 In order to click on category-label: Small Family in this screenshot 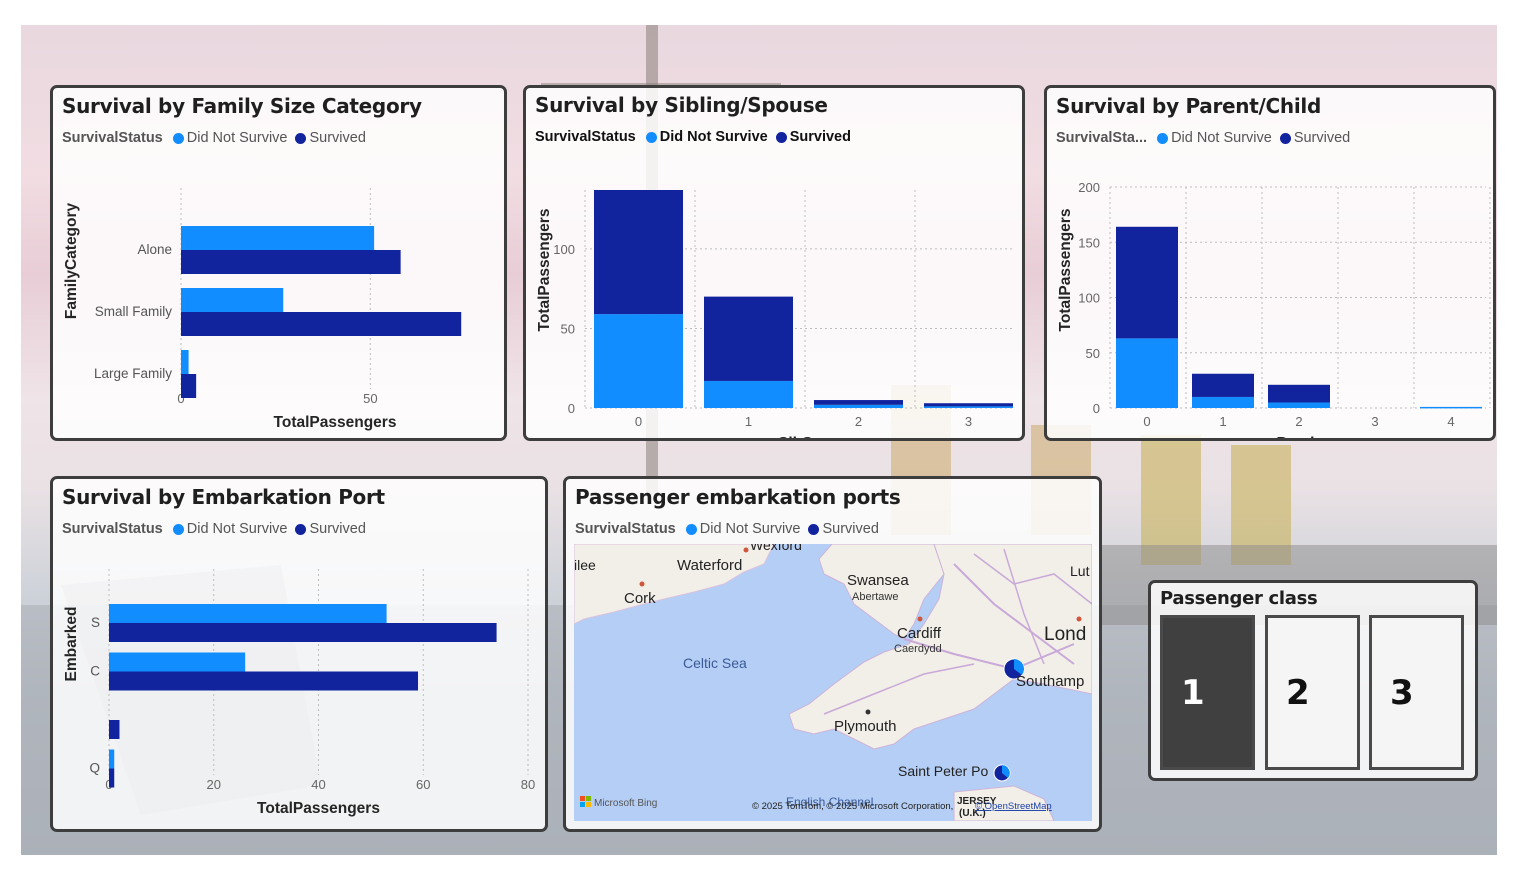, I will do `click(134, 311)`.